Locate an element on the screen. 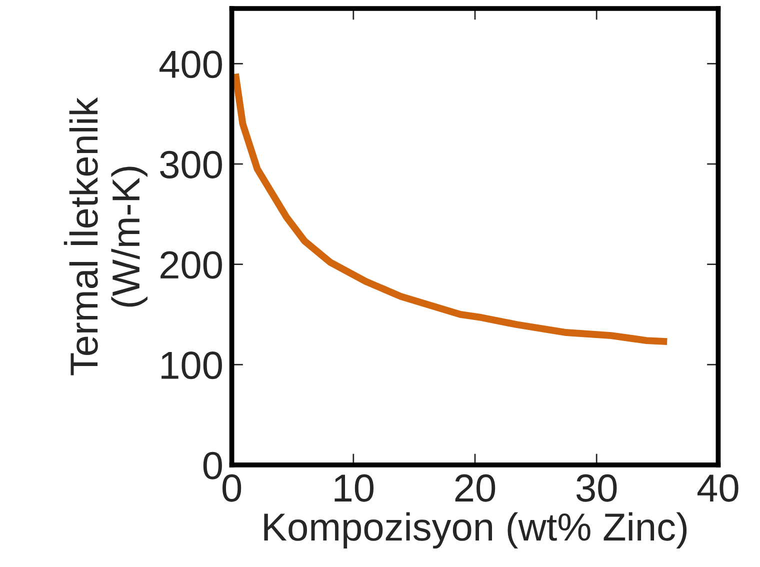  y-tick-label: 400 is located at coordinates (190, 64).